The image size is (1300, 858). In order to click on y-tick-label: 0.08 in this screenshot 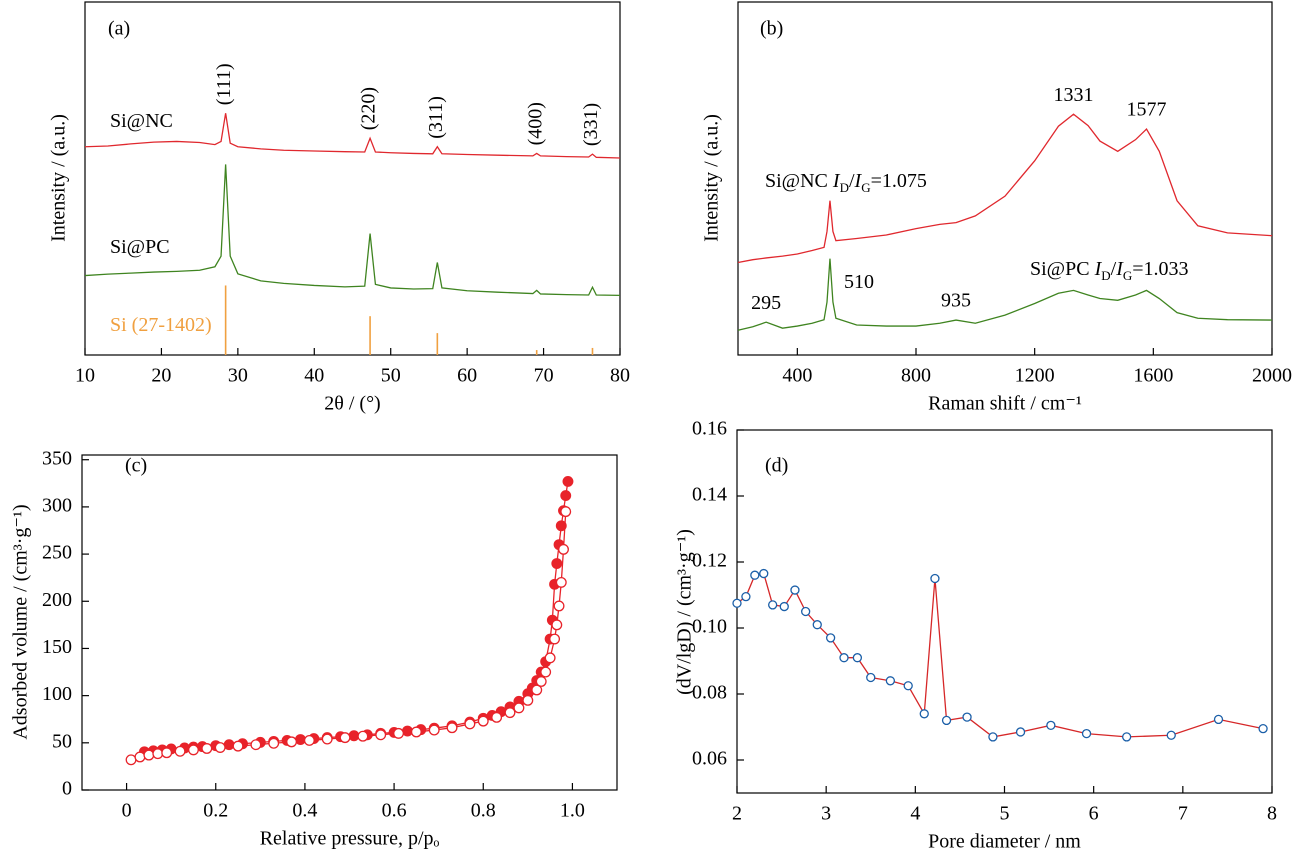, I will do `click(709, 693)`.